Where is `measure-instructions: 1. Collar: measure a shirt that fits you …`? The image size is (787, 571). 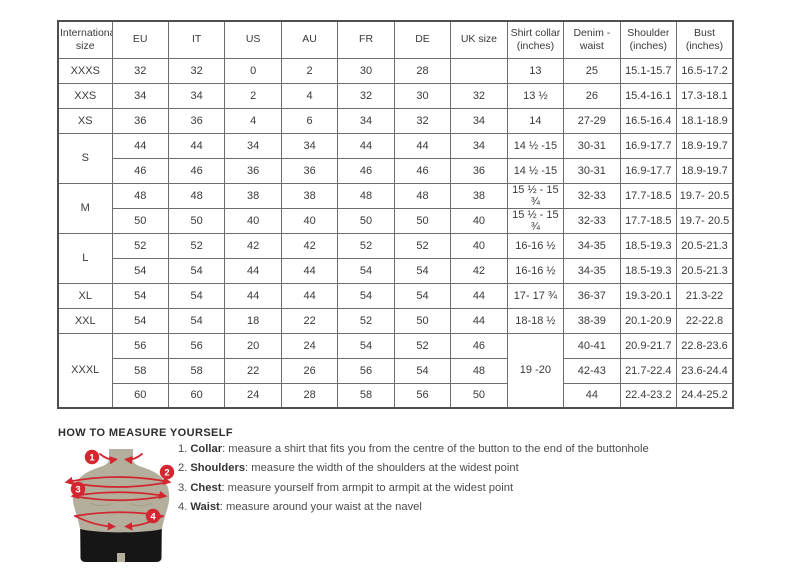 measure-instructions: 1. Collar: measure a shirt that fits you … is located at coordinates (468, 482).